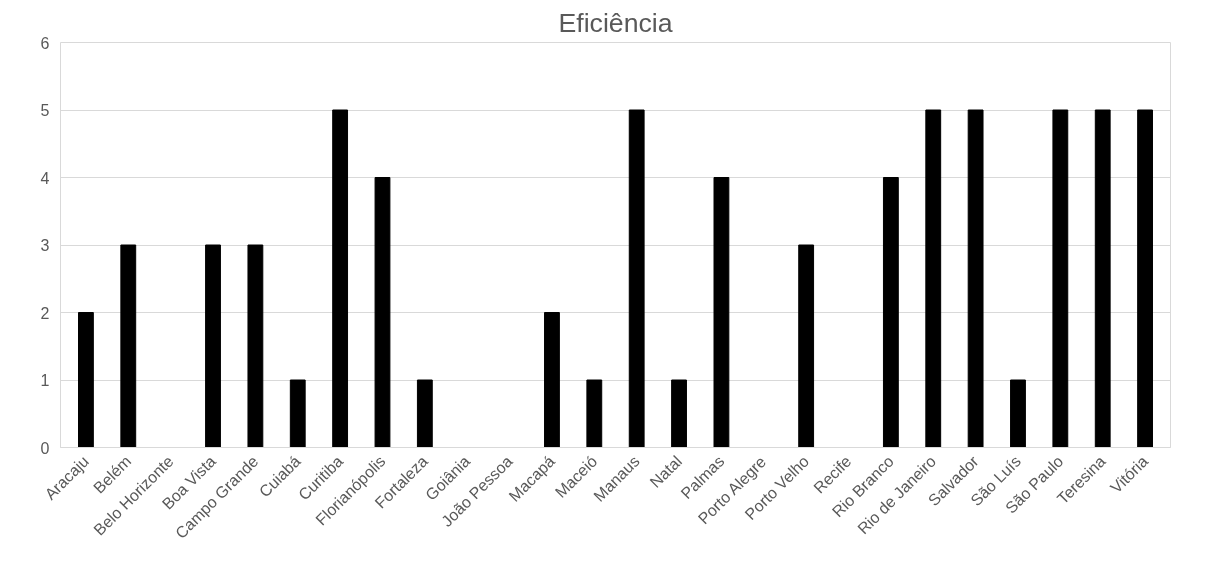  What do you see at coordinates (45, 178) in the screenshot?
I see `y-tick-label: 4` at bounding box center [45, 178].